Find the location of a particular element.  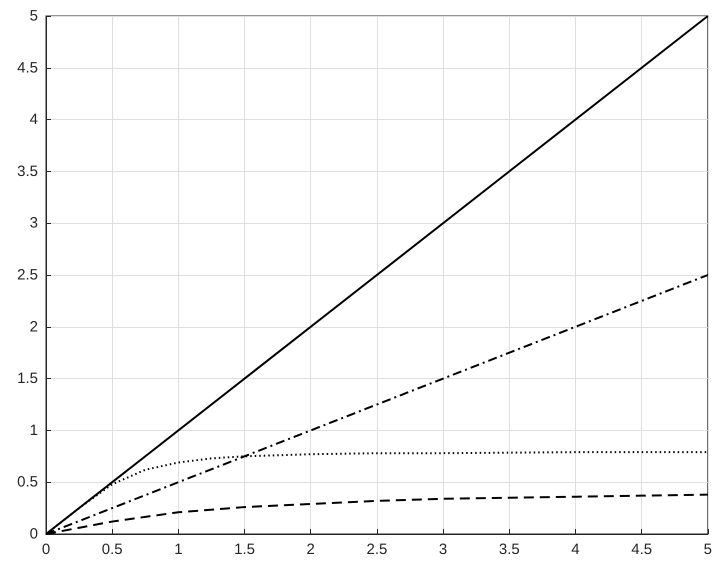

y-tick-label: 5 is located at coordinates (34, 16).